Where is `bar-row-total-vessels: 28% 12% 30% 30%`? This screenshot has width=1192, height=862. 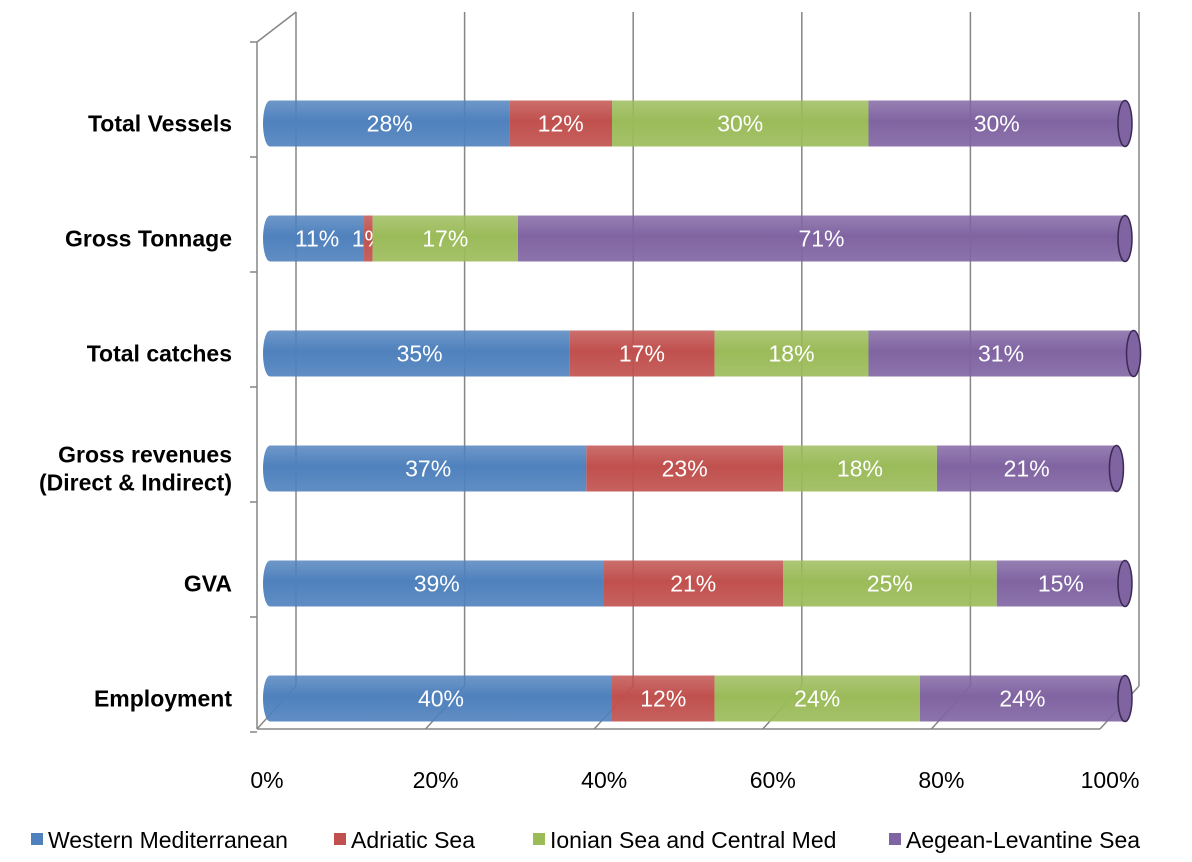 bar-row-total-vessels: 28% 12% 30% 30% is located at coordinates (698, 123).